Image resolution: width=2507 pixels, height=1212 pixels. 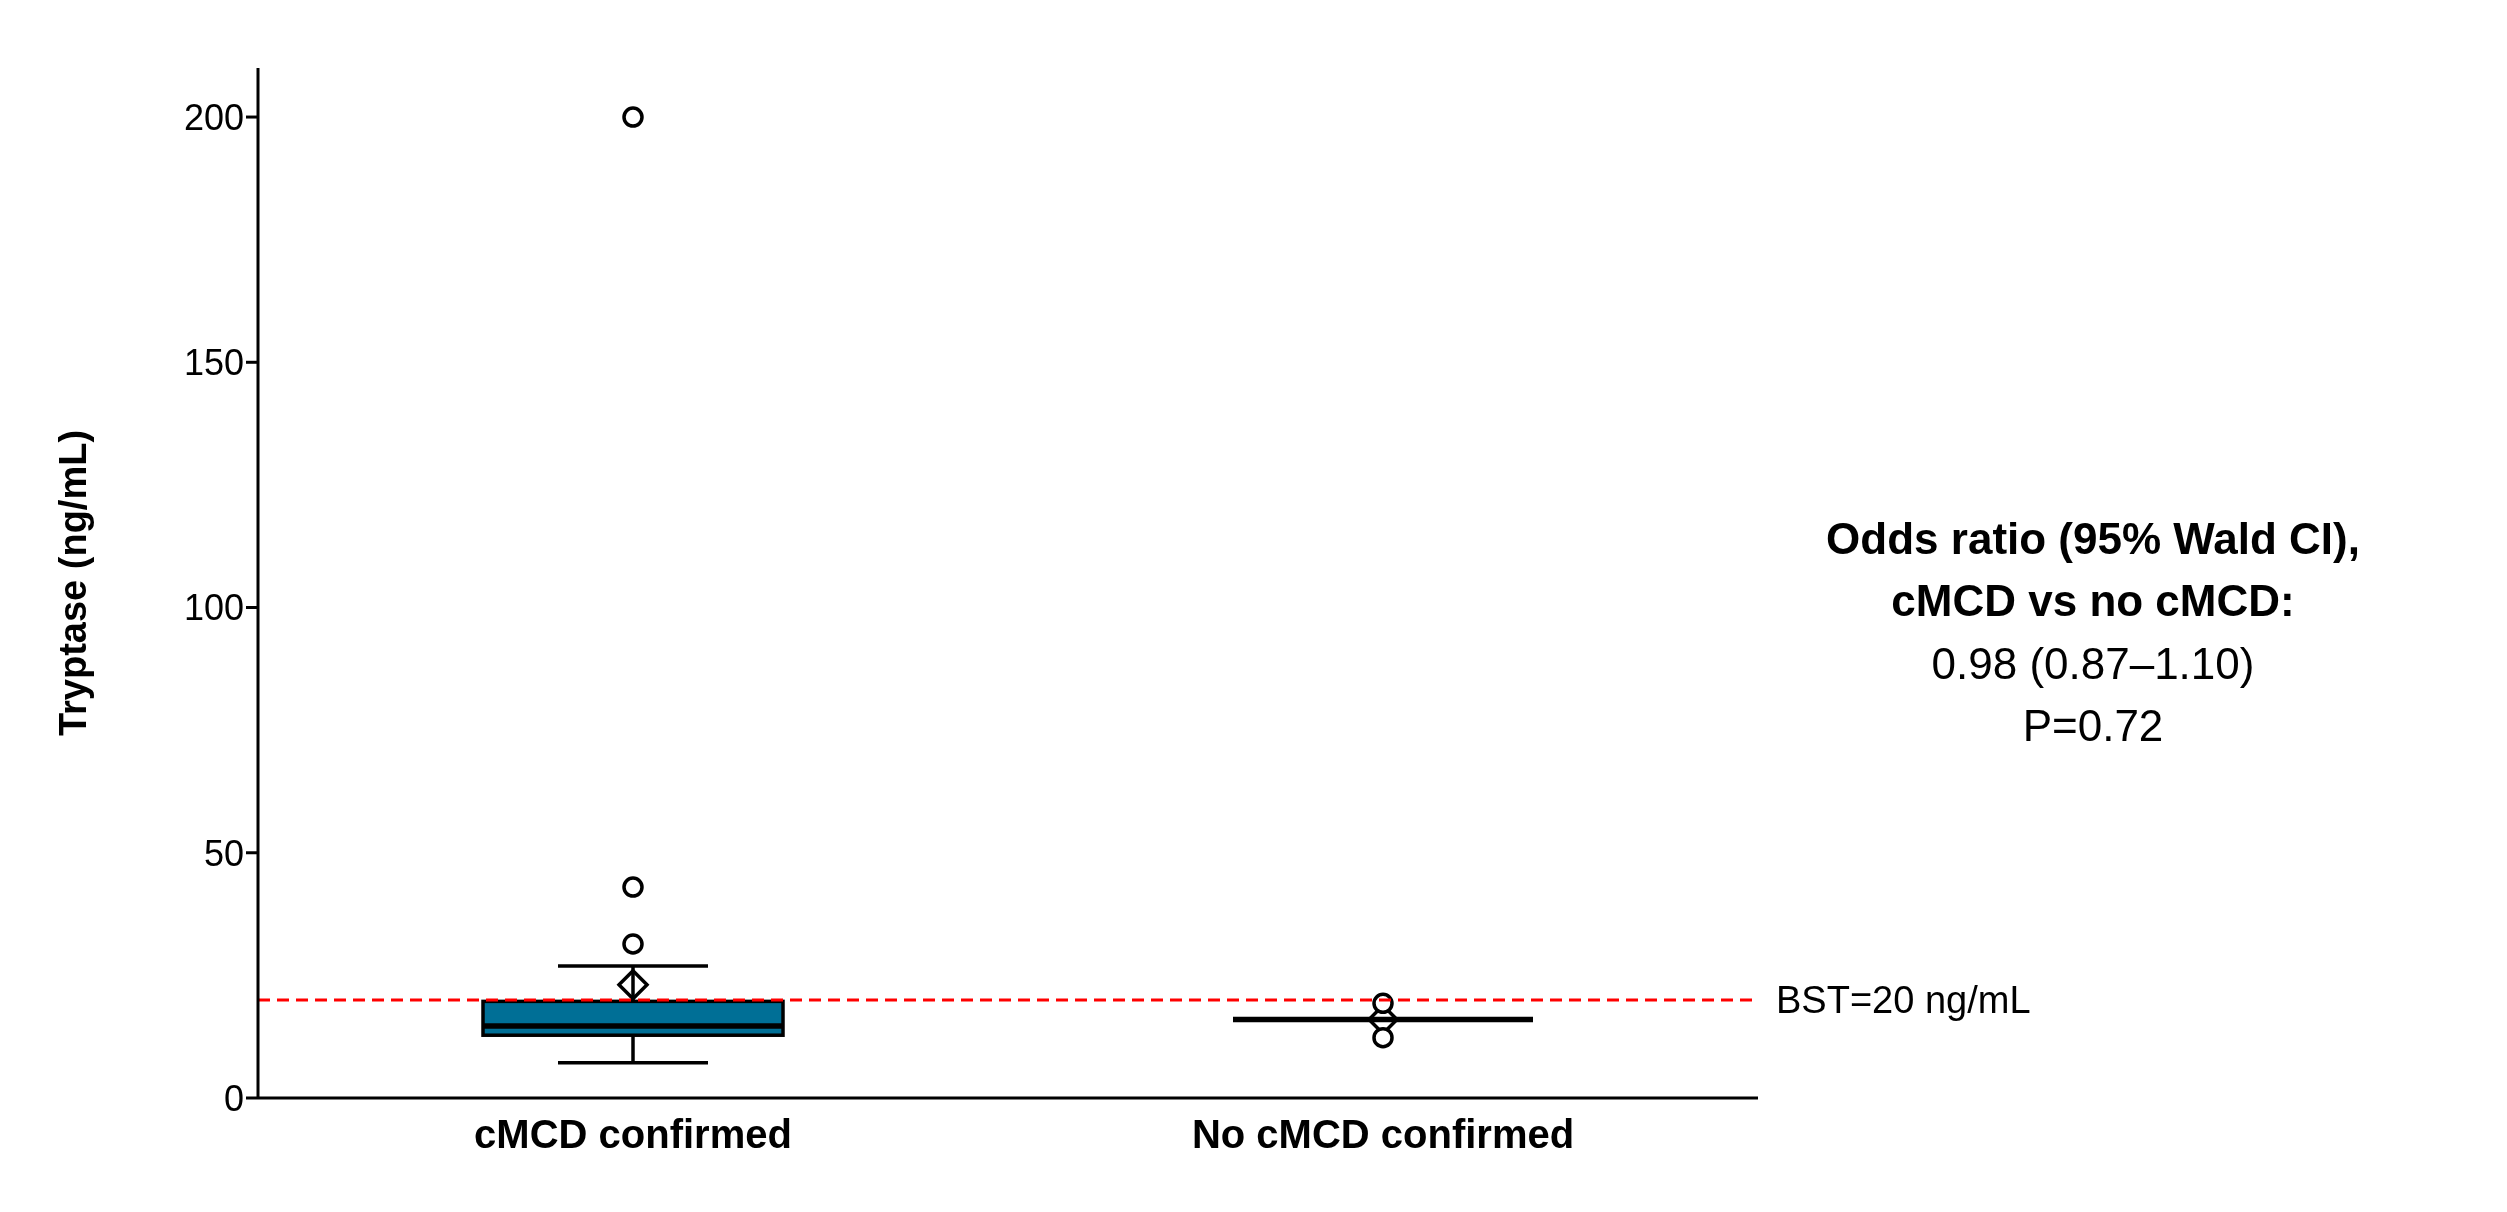 I want to click on text: cMCD vs no cMCD:, so click(x=2093, y=601).